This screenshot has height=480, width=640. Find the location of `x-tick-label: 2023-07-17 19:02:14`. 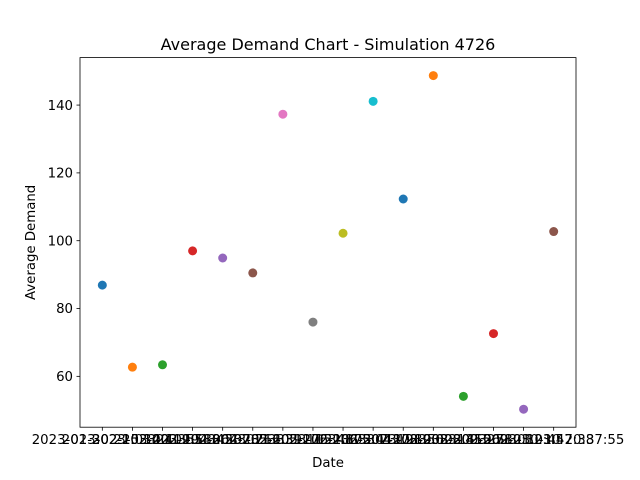

x-tick-label: 2023-07-17 19:02:14 is located at coordinates (403, 440).